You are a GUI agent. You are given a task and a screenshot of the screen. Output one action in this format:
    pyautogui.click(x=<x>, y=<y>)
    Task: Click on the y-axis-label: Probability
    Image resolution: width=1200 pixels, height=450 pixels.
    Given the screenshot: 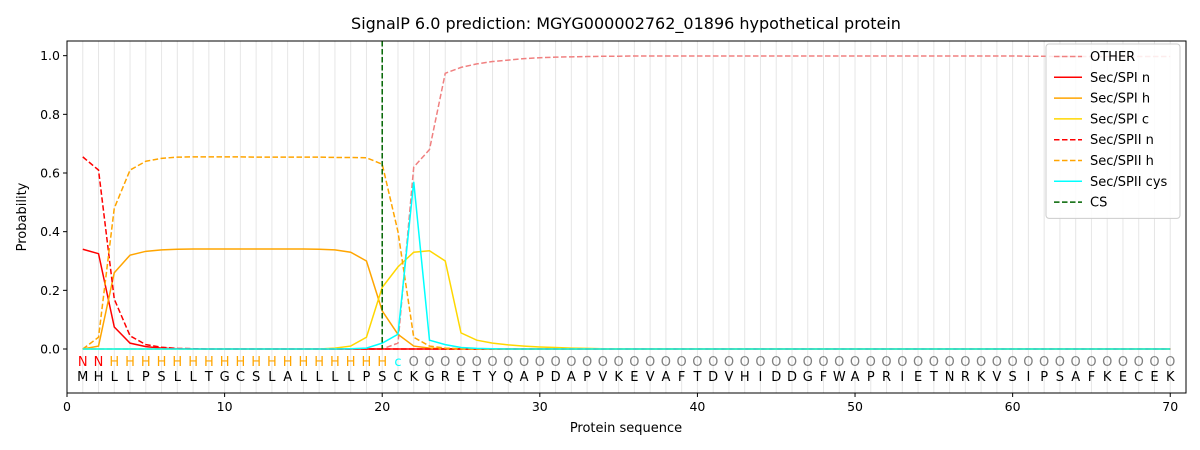 What is the action you would take?
    pyautogui.click(x=22, y=216)
    